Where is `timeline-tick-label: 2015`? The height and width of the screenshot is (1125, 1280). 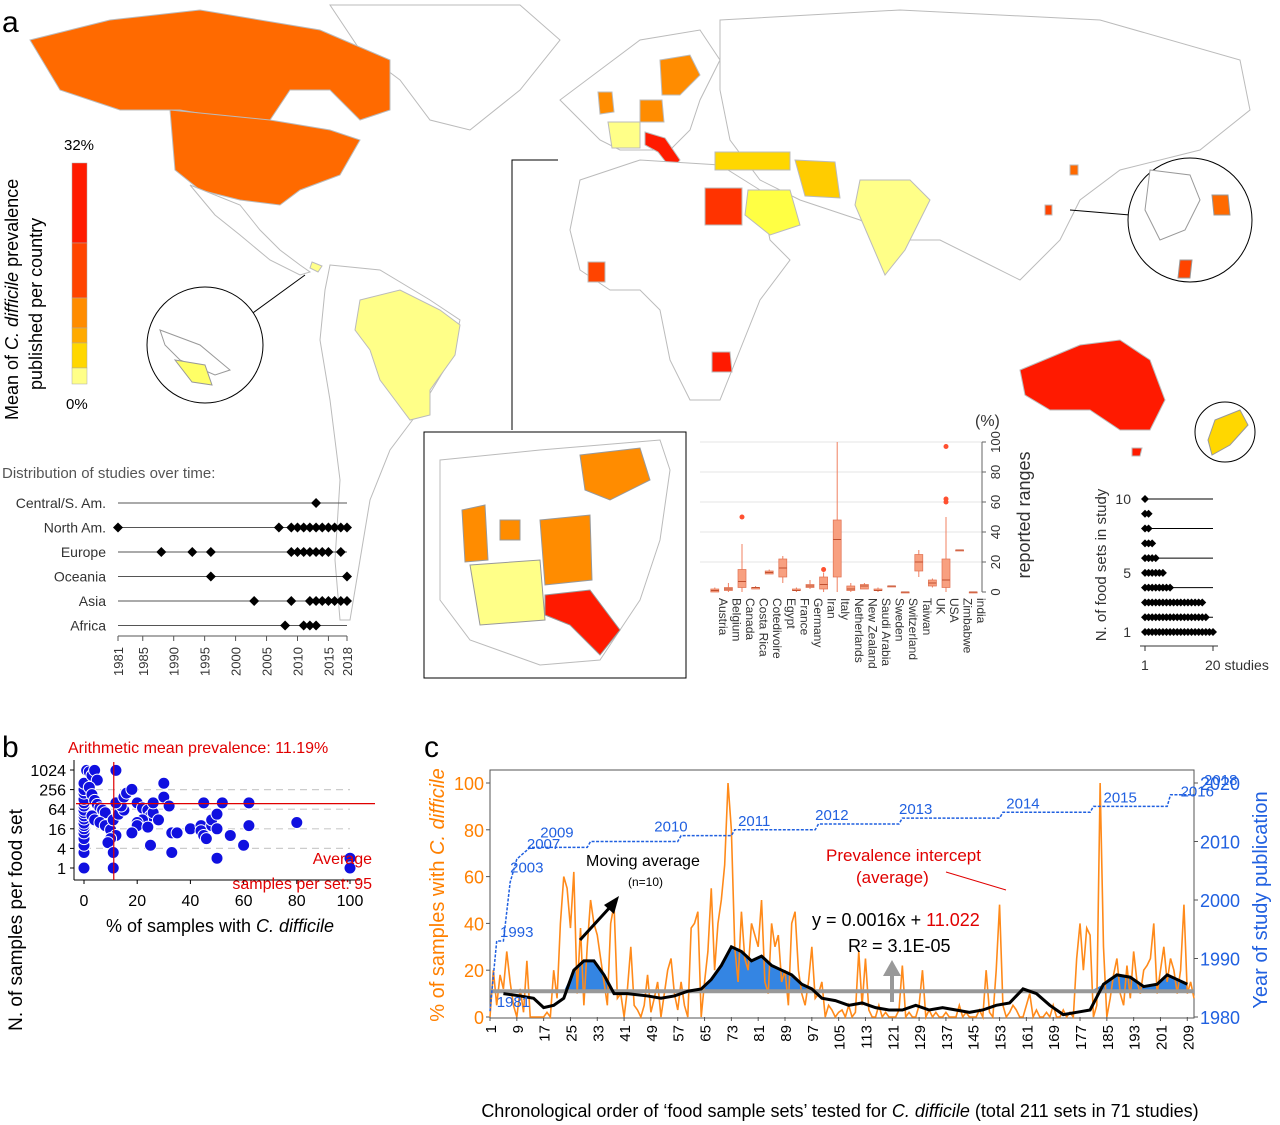
timeline-tick-label: 2015 is located at coordinates (328, 661).